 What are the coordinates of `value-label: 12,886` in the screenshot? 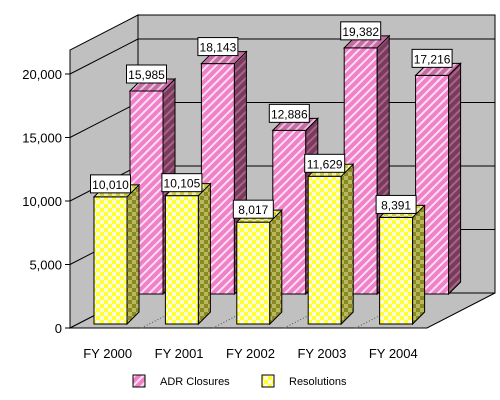 It's located at (289, 113).